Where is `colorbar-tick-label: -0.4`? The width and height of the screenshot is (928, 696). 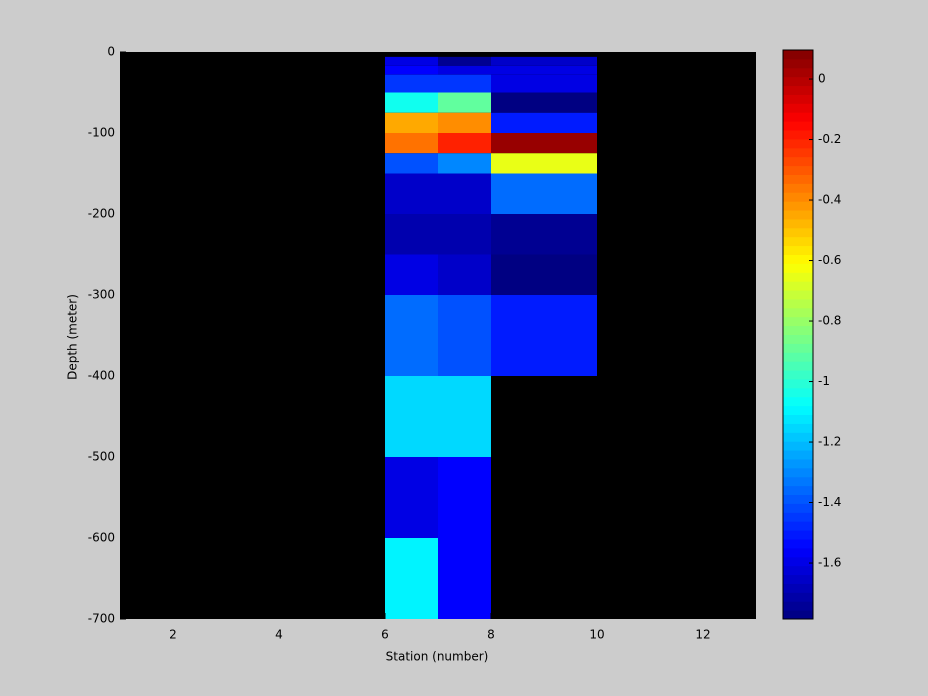
colorbar-tick-label: -0.4 is located at coordinates (829, 200).